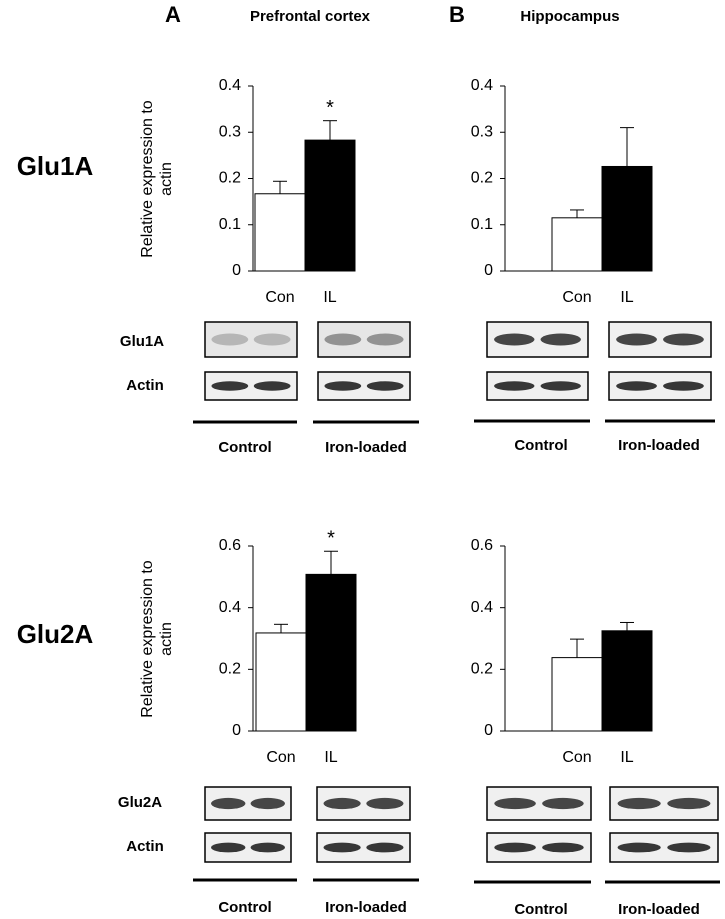 Image resolution: width=725 pixels, height=919 pixels. What do you see at coordinates (310, 16) in the screenshot?
I see `panel-title: Prefrontal cortex` at bounding box center [310, 16].